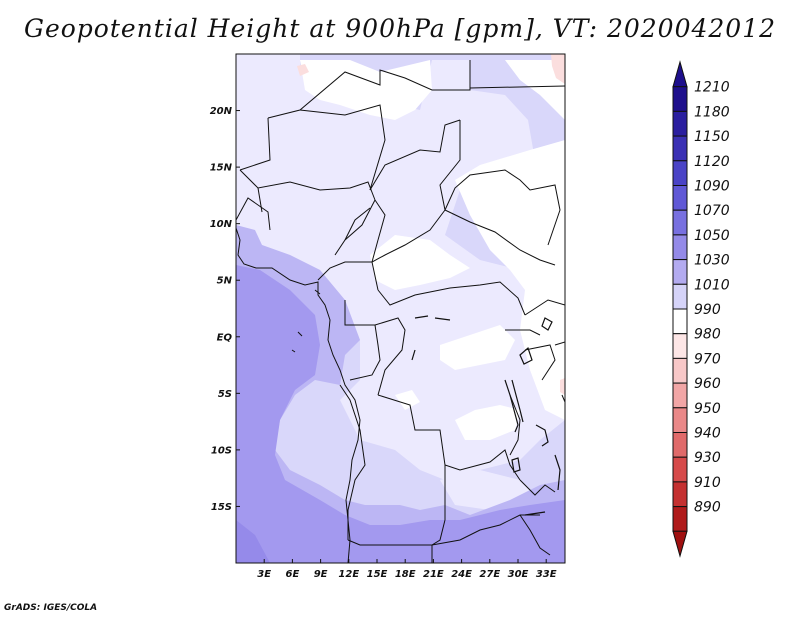 The image size is (800, 618). What do you see at coordinates (407, 400) in the screenshot?
I see `height-field-white-patch` at bounding box center [407, 400].